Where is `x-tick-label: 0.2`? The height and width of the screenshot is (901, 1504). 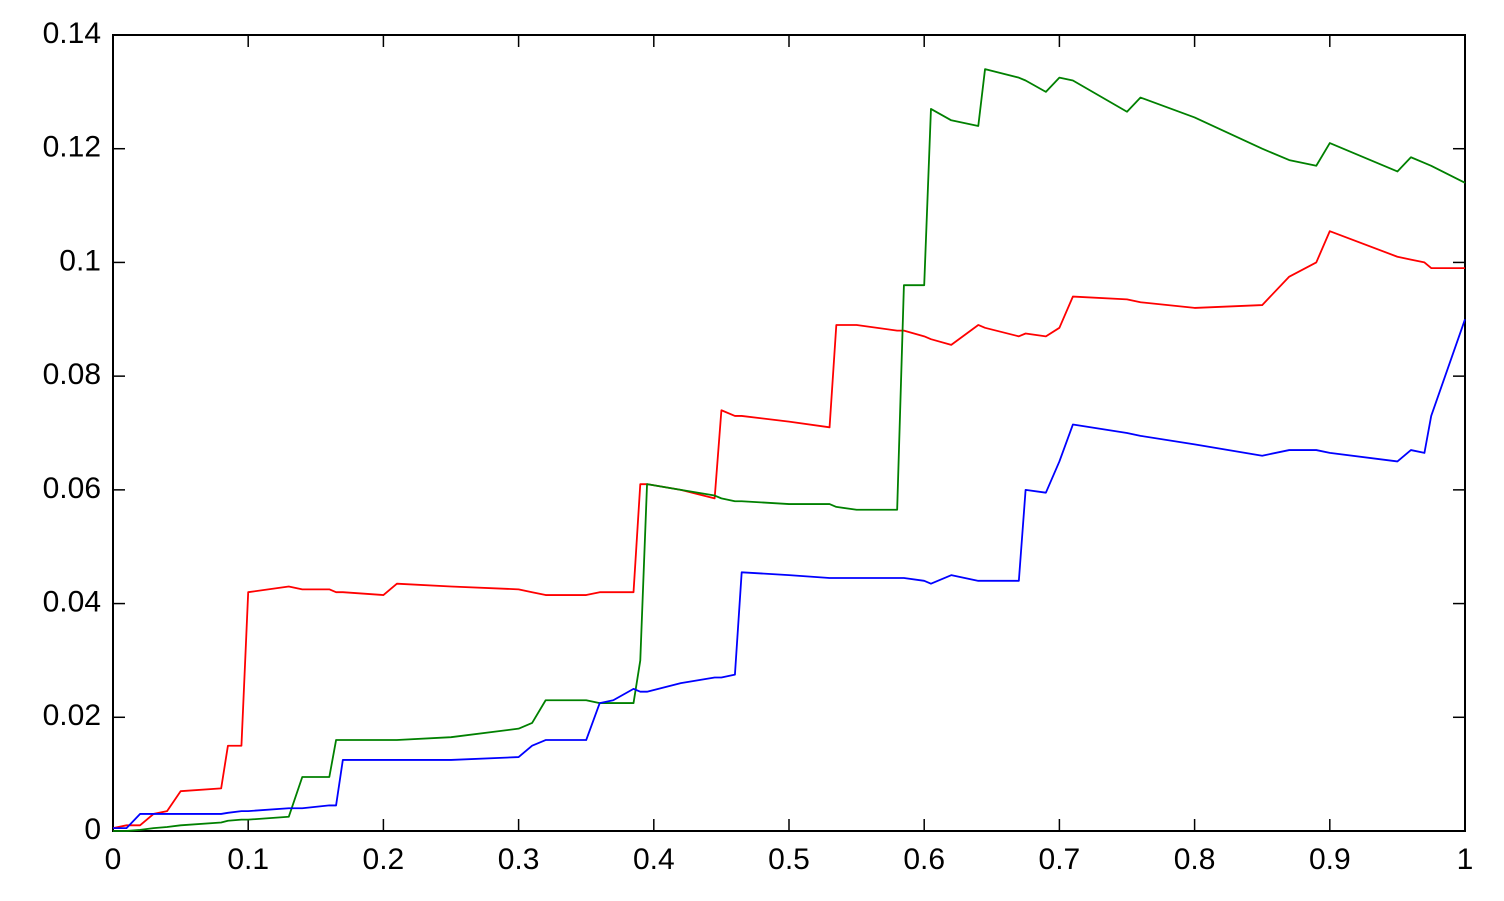 x-tick-label: 0.2 is located at coordinates (384, 859).